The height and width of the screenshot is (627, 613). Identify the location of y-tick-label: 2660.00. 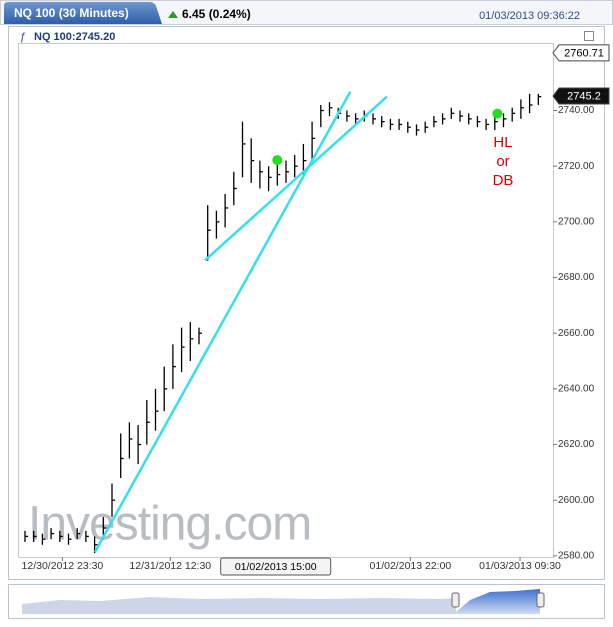
(576, 333).